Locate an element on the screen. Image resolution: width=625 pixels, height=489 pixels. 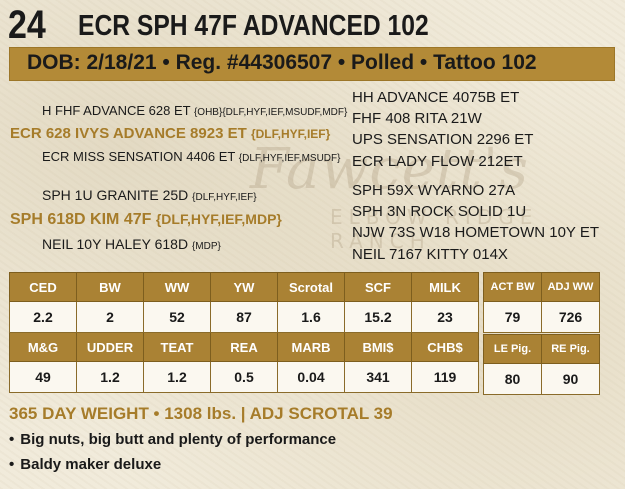
epd-header: MILK is located at coordinates (445, 287).